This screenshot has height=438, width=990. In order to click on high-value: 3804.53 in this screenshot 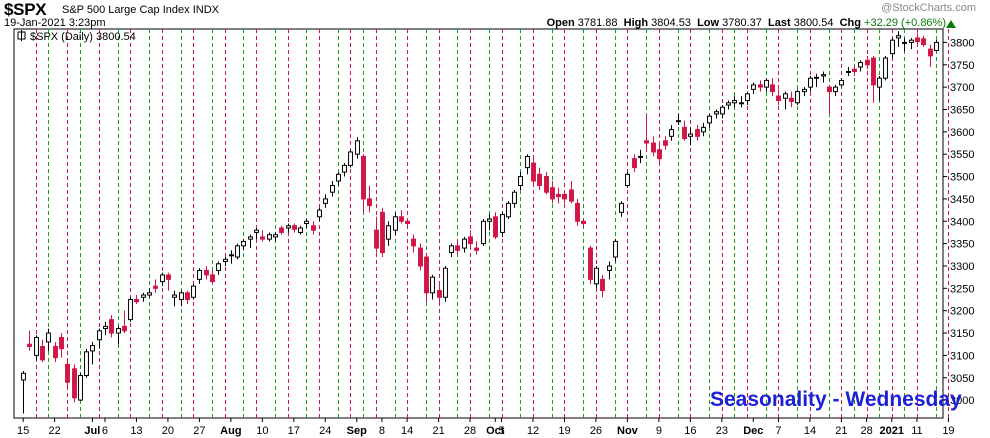, I will do `click(671, 23)`.